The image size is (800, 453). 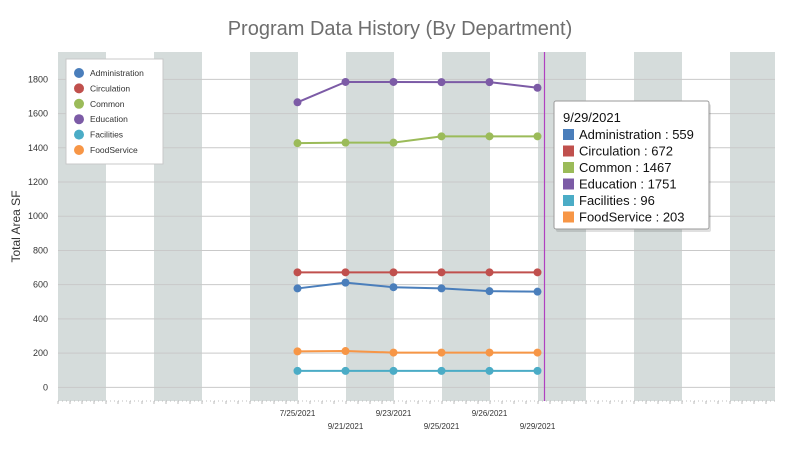 What do you see at coordinates (442, 426) in the screenshot?
I see `x-tick-label: 9/25/2021` at bounding box center [442, 426].